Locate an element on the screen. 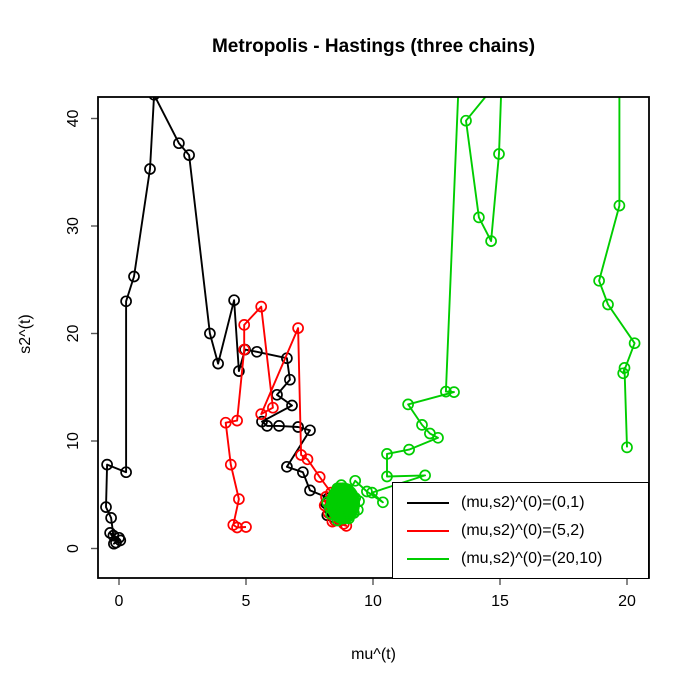  legend-label: (mu,s2)^(0)=(20,10) is located at coordinates (532, 558).